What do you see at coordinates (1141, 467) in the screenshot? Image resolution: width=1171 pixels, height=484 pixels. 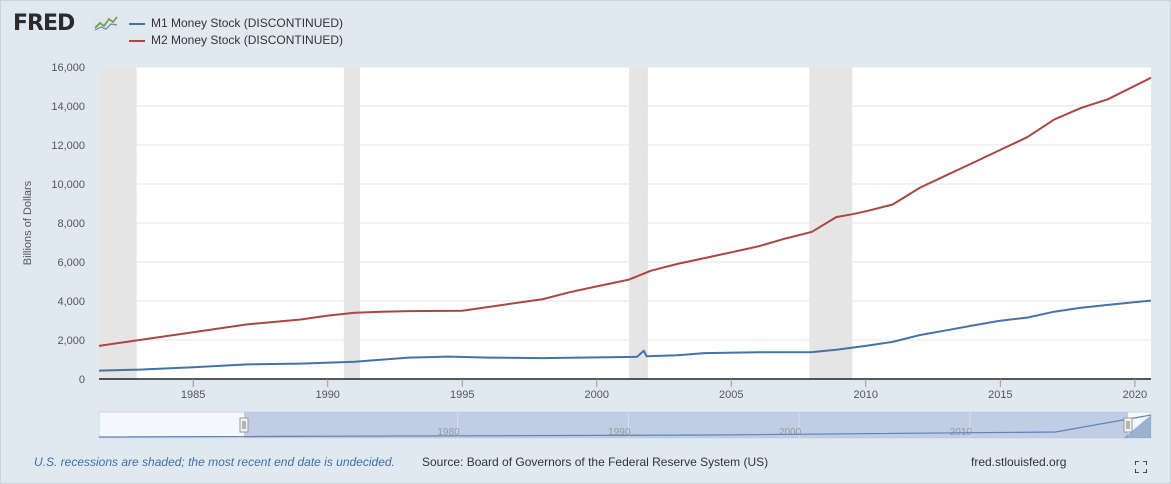 I see `fullscreen-icon` at bounding box center [1141, 467].